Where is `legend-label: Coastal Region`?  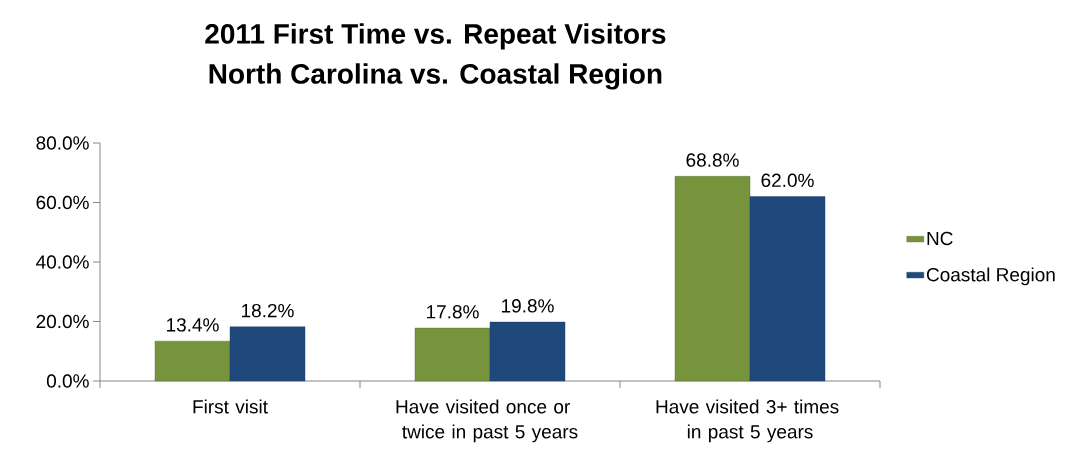 legend-label: Coastal Region is located at coordinates (990, 276).